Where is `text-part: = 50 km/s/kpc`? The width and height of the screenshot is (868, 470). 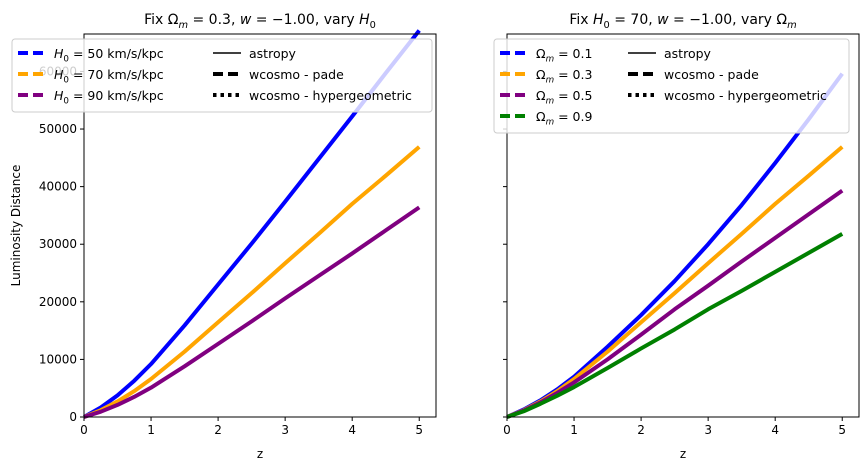
text-part: = 50 km/s/kpc is located at coordinates (116, 53).